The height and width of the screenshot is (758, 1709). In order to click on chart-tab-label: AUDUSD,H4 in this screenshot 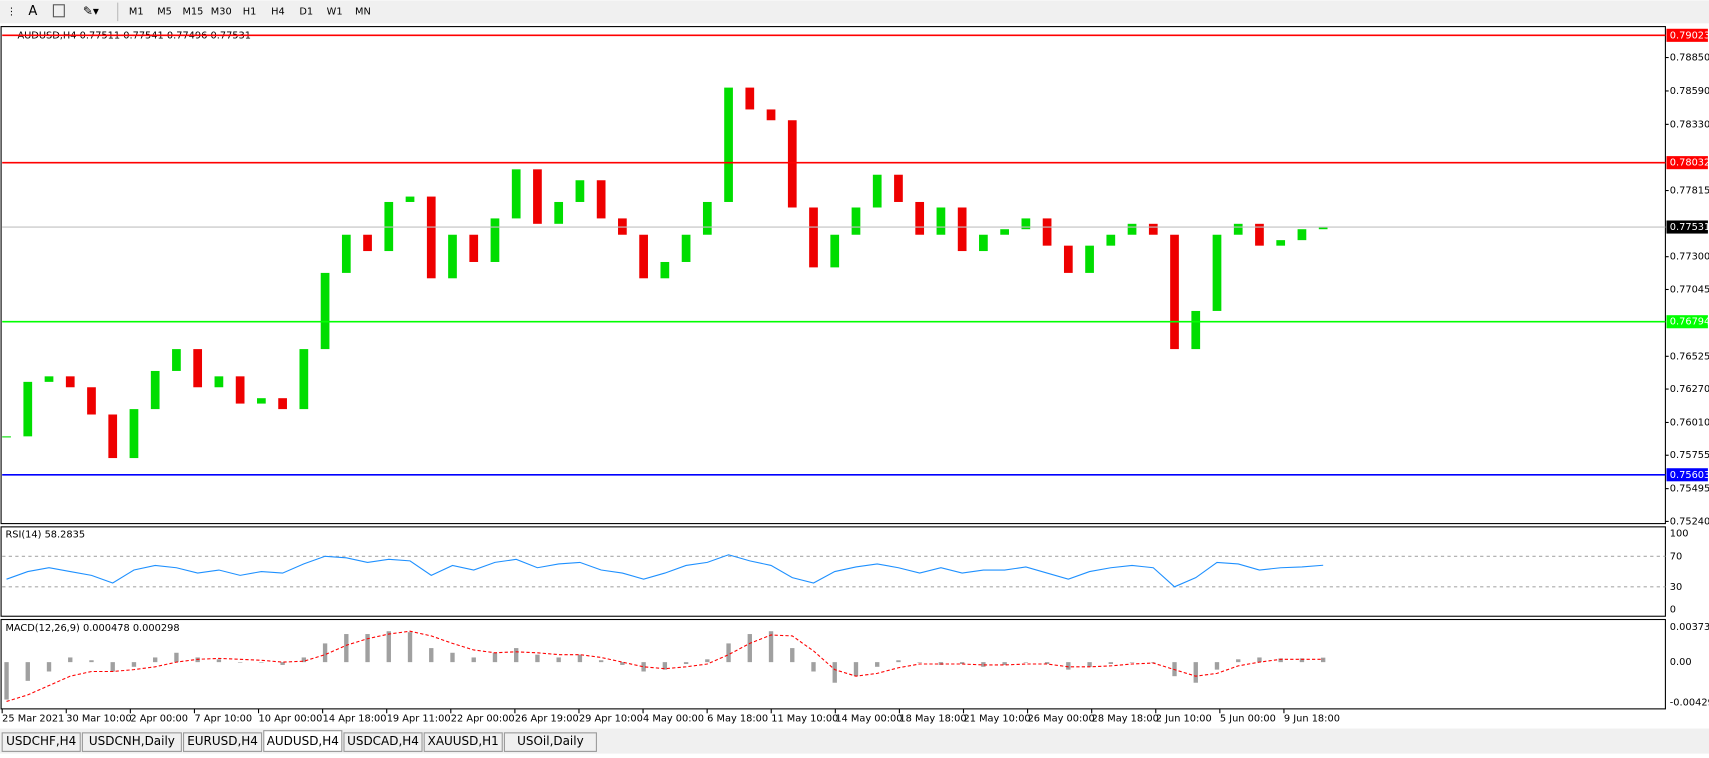, I will do `click(303, 741)`.